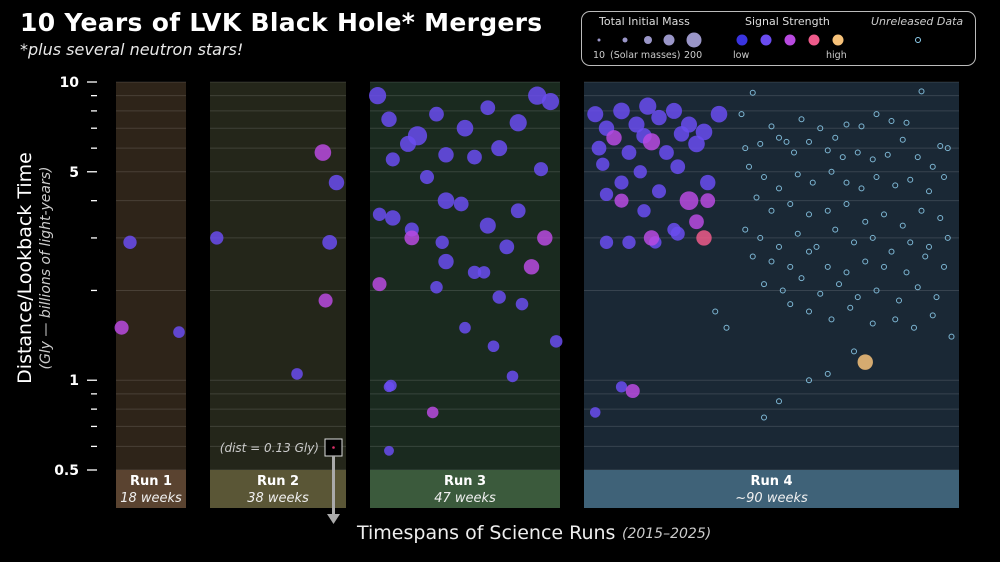  Describe the element at coordinates (281, 22) in the screenshot. I see `chart-title: 10 Years of LVK Black Hole* Mergers` at that location.